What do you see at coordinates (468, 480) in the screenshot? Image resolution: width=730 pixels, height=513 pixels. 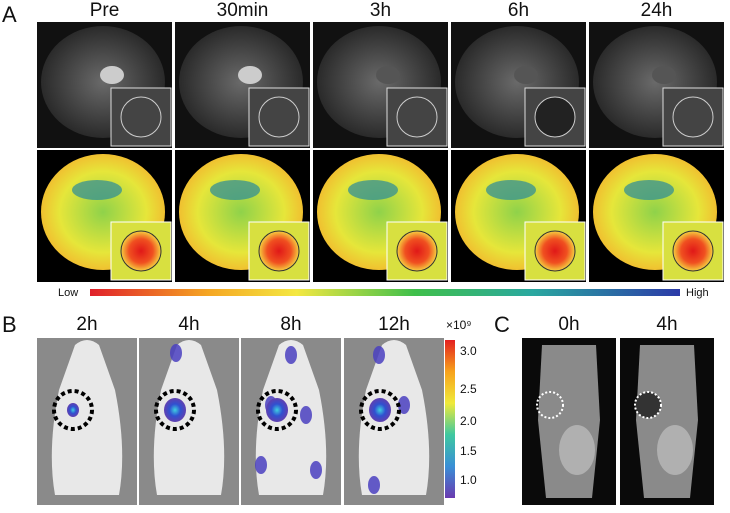 I see `colorbar-tick: 1.0` at bounding box center [468, 480].